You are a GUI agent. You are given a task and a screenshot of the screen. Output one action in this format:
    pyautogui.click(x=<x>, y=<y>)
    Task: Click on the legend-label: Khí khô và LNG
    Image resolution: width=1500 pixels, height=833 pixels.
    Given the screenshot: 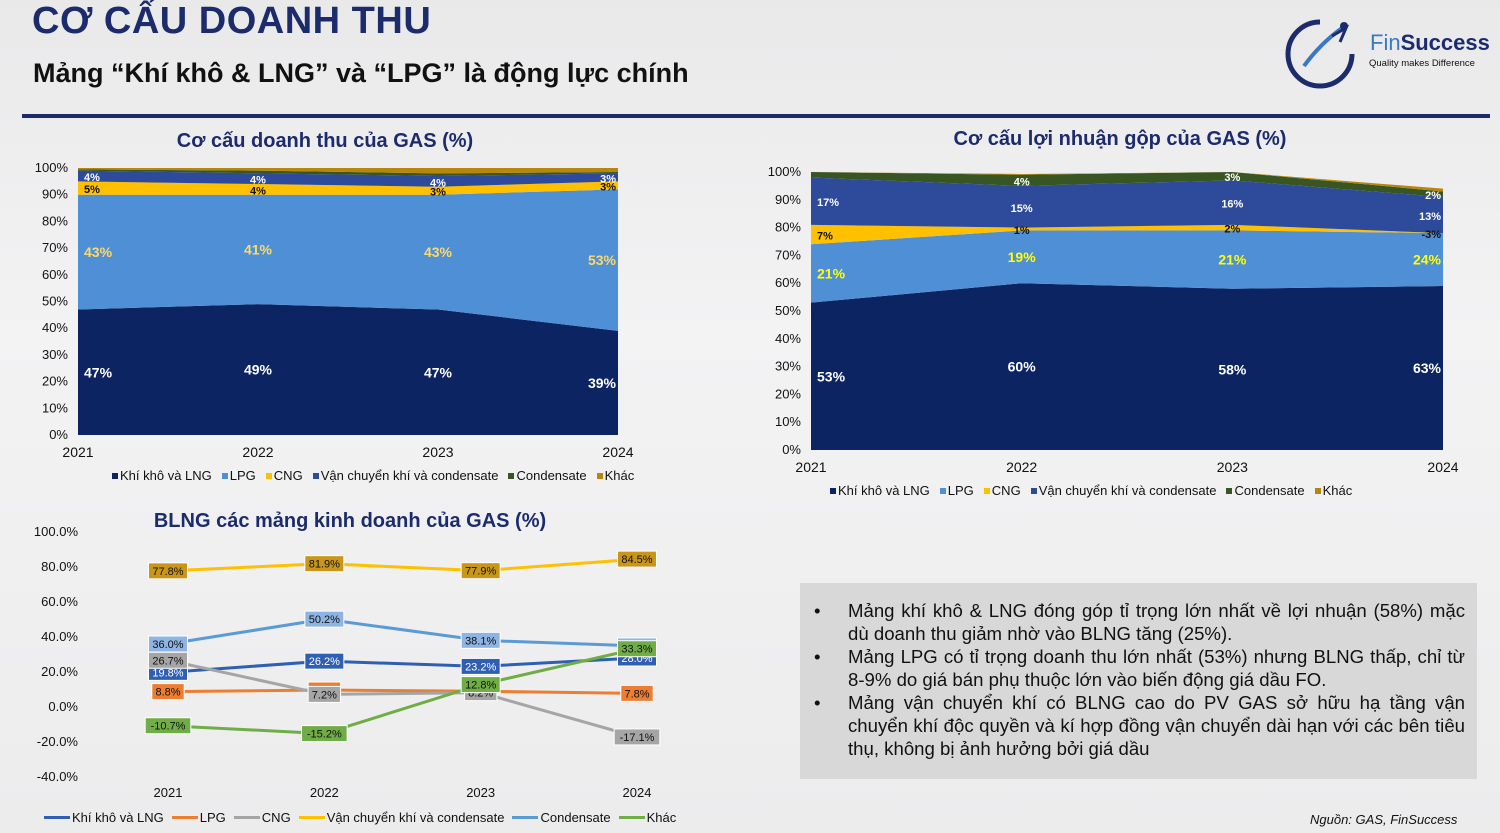 What is the action you would take?
    pyautogui.click(x=118, y=817)
    